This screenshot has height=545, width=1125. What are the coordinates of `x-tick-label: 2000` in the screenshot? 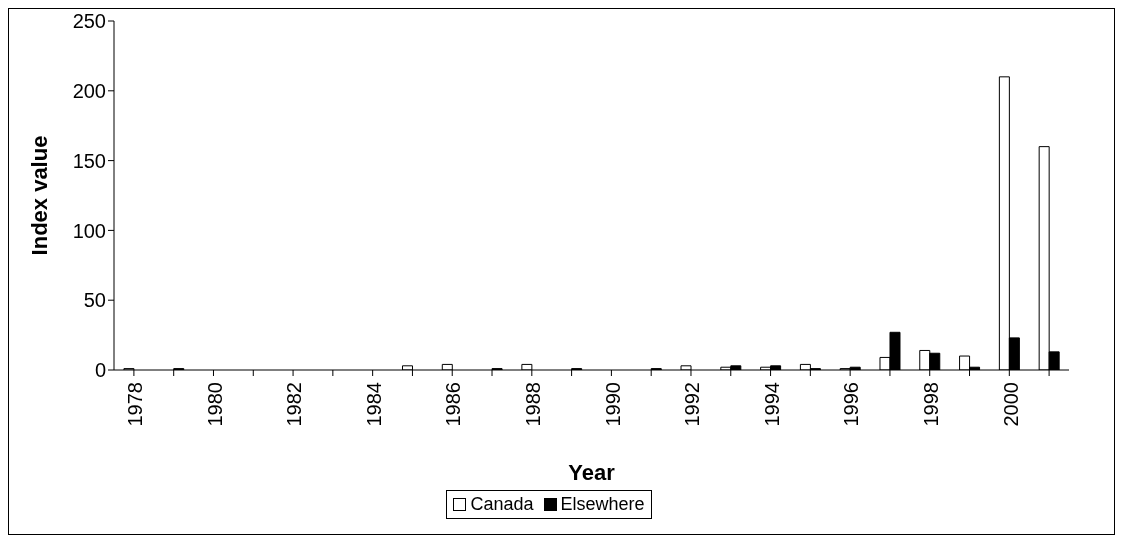 It's located at (1010, 404).